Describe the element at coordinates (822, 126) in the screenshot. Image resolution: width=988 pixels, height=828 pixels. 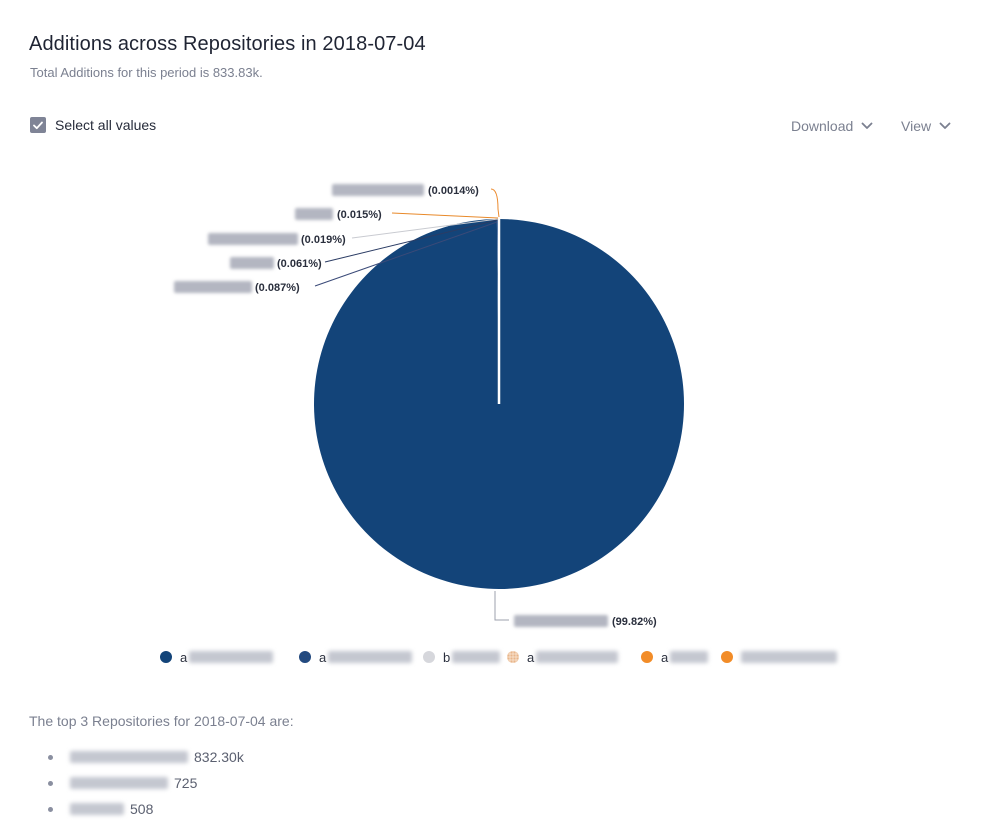
I see `download-label: Download` at that location.